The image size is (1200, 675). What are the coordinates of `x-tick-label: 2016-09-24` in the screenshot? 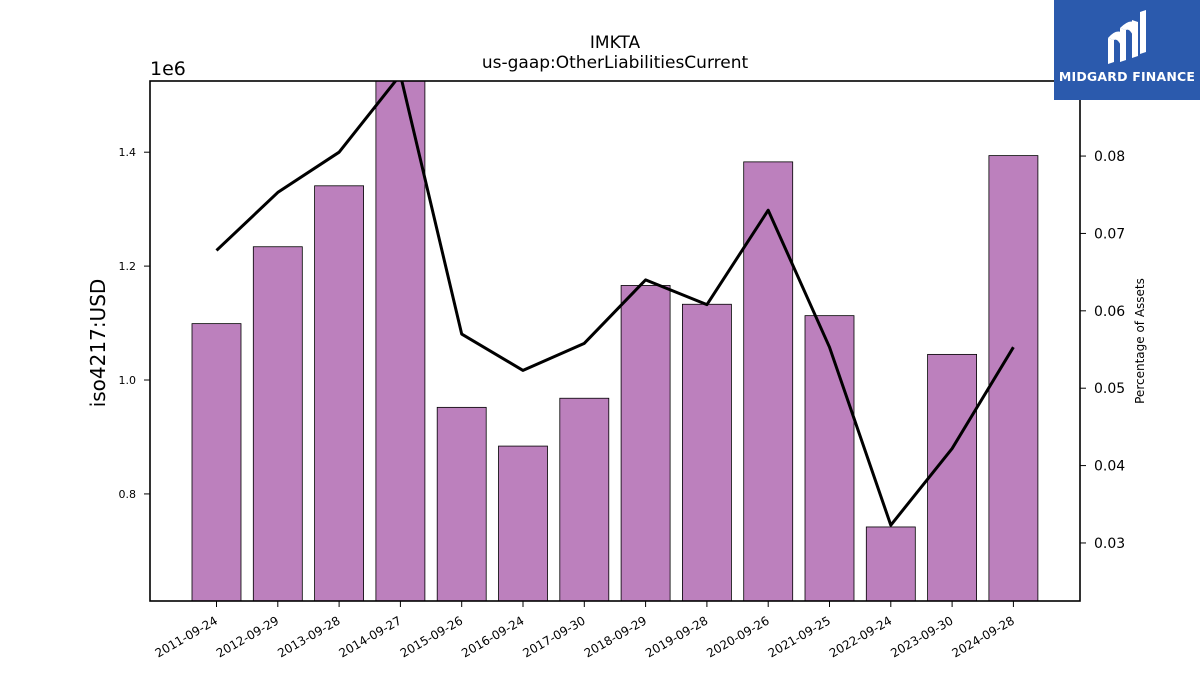 It's located at (492, 636).